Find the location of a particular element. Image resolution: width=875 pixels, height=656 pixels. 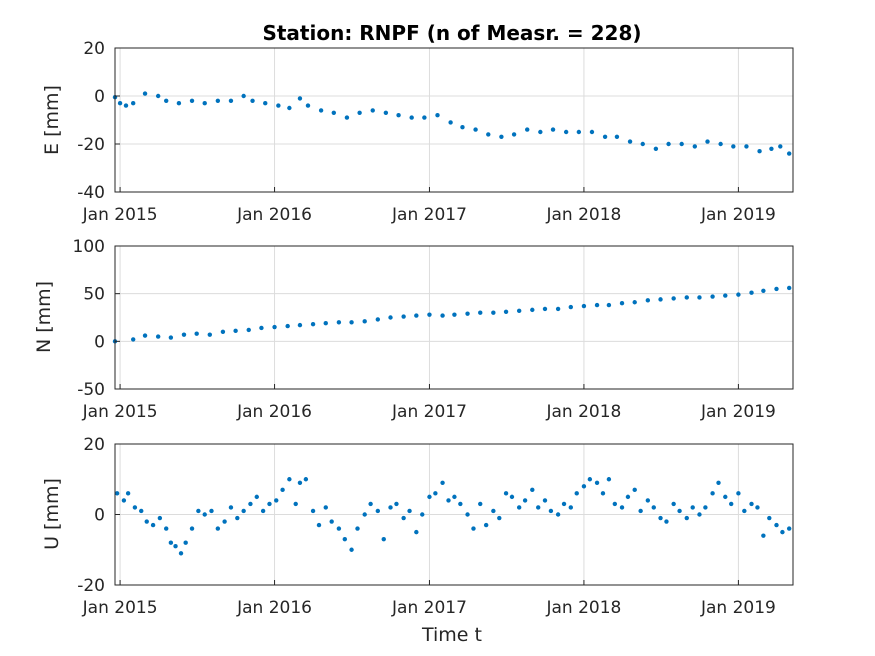

y-ticks-north: 100 50 0 -50 is located at coordinates (96, 318).